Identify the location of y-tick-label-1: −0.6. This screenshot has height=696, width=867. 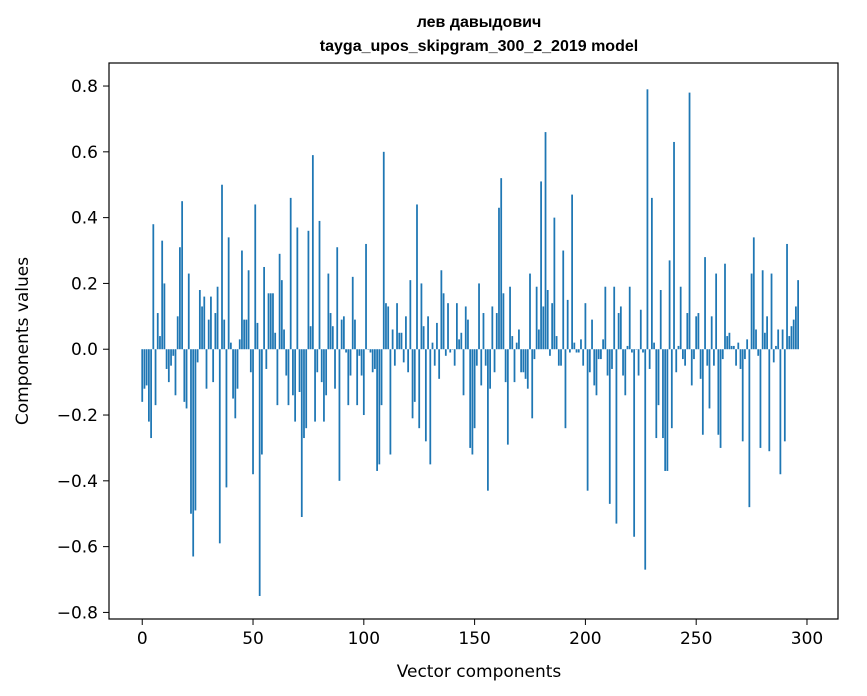
(77, 548).